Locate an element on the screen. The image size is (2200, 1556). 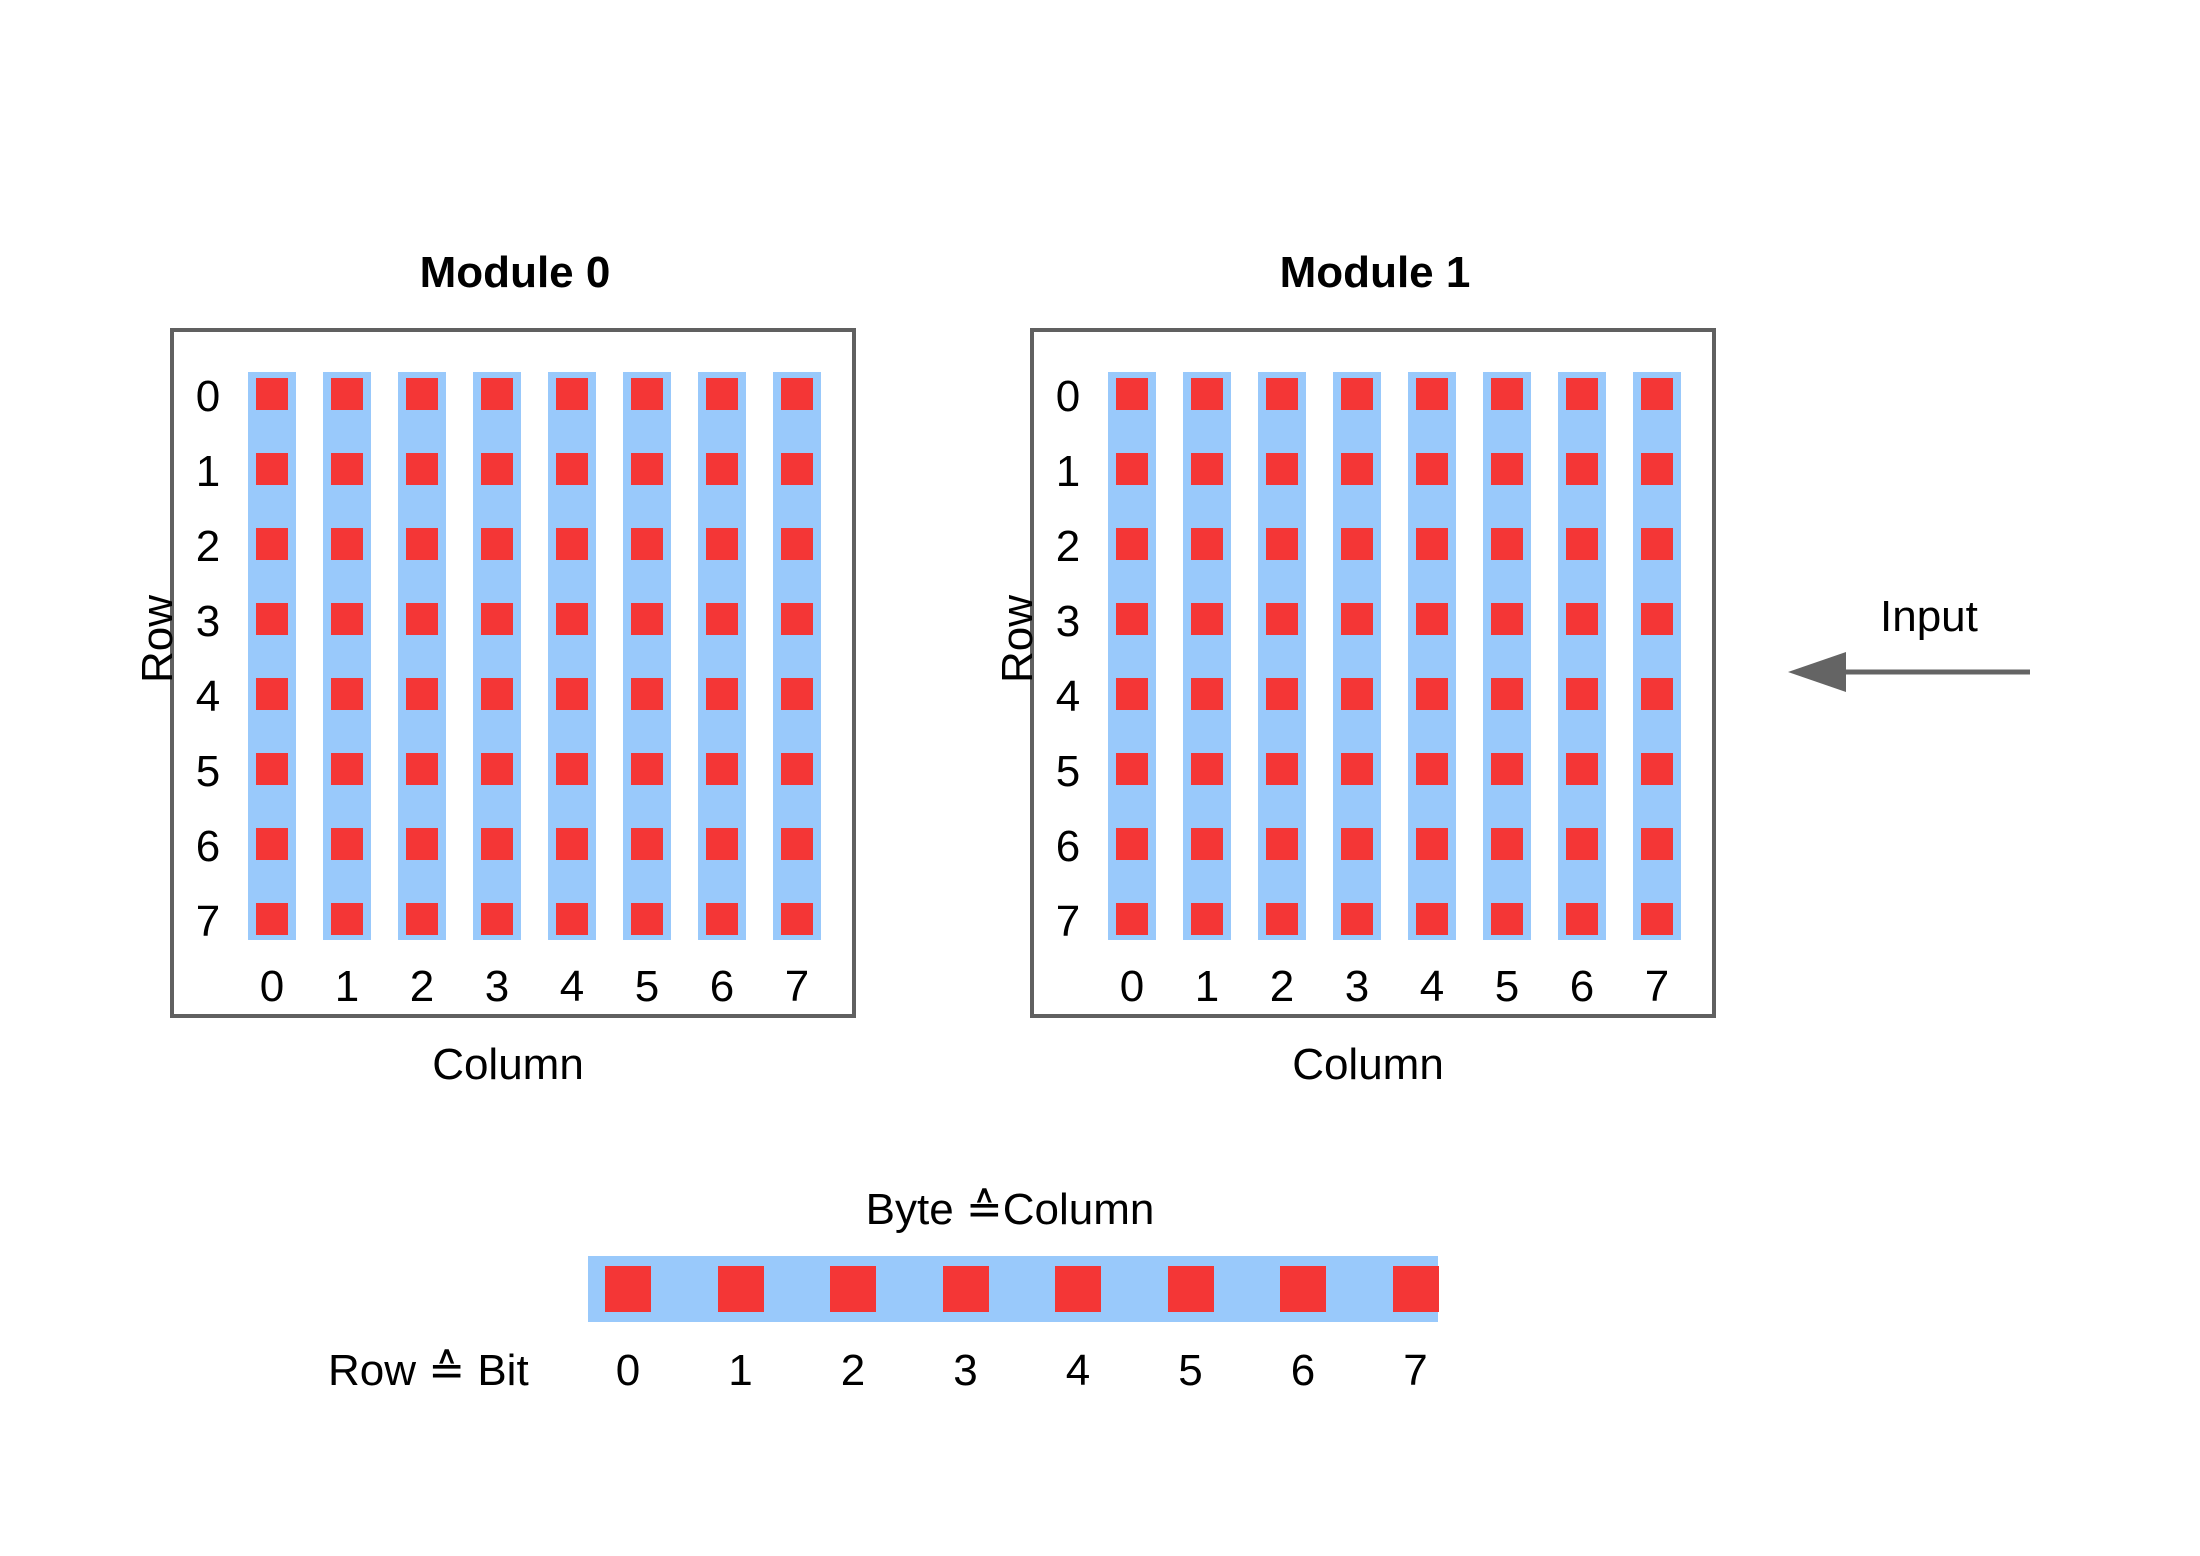
column-index-label: 0 is located at coordinates (1132, 986).